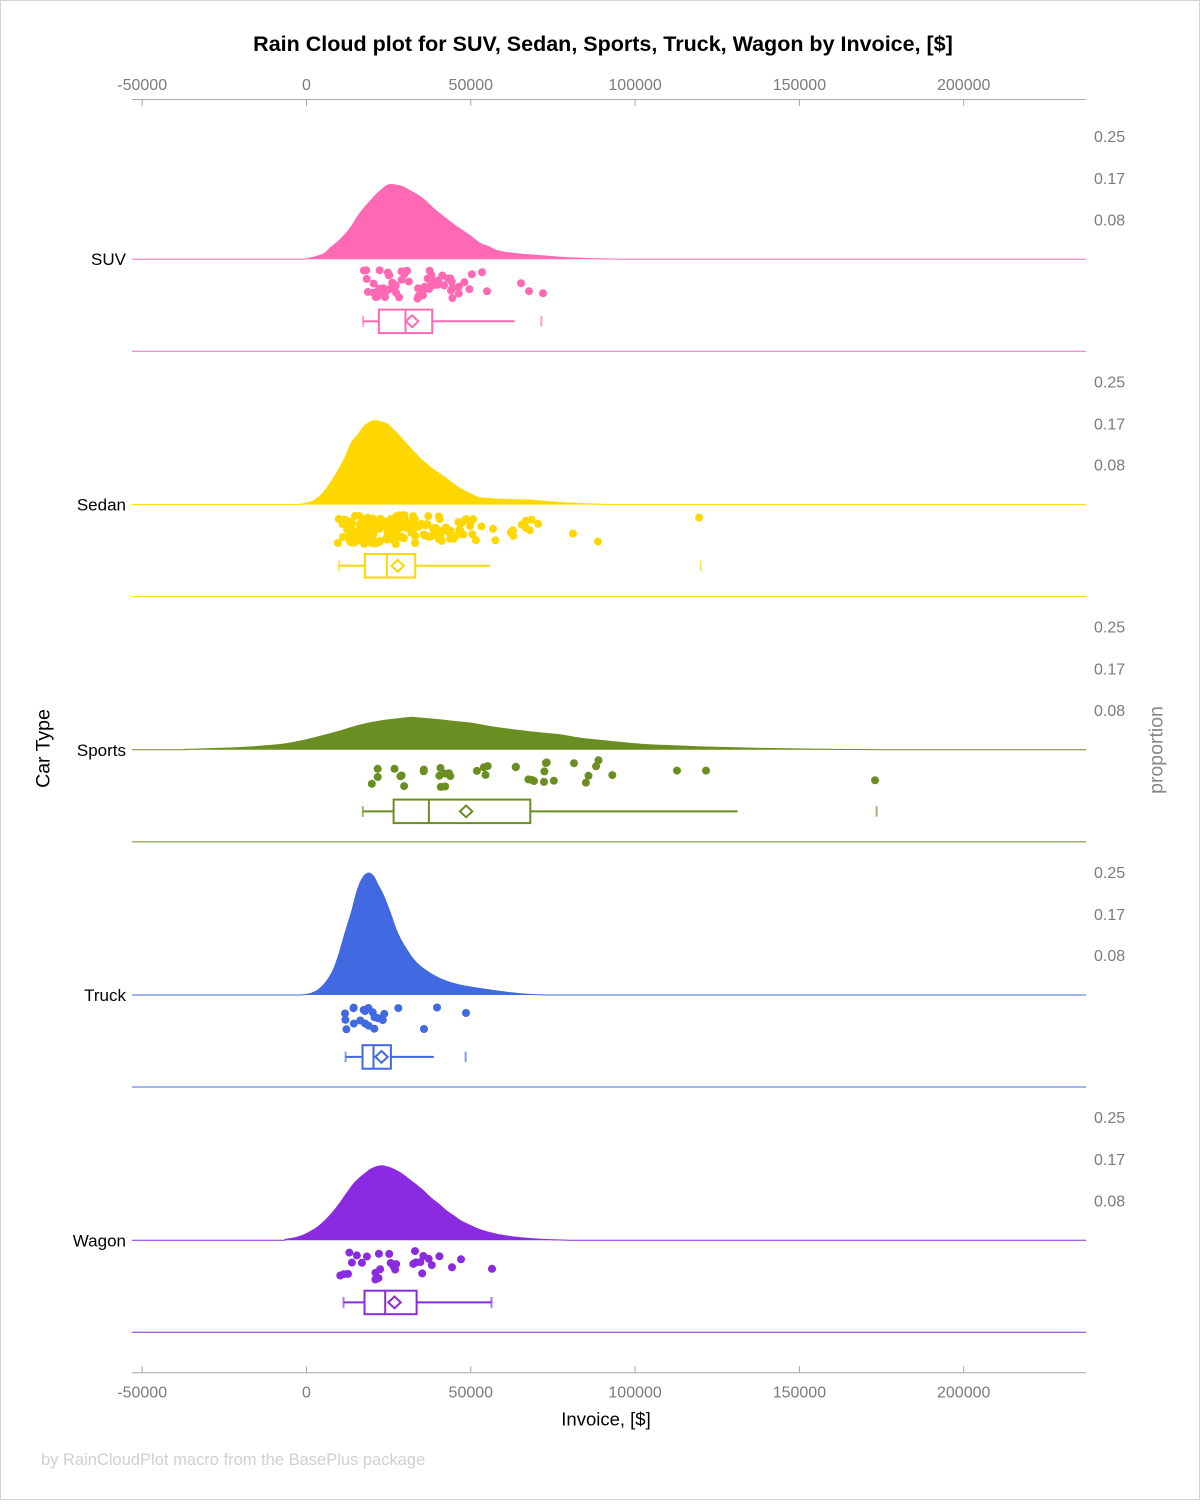 This screenshot has height=1505, width=1200. I want to click on svg-text: Sports, so click(101, 750).